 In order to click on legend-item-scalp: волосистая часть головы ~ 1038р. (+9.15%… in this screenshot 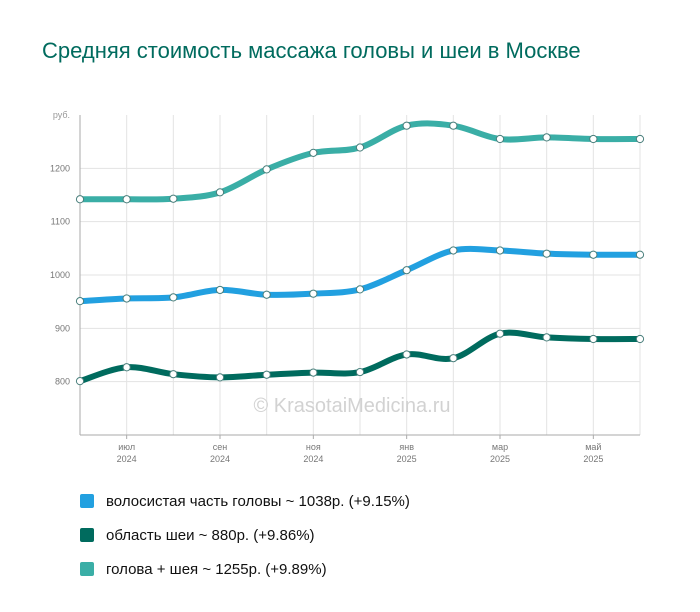, I will do `click(245, 501)`.